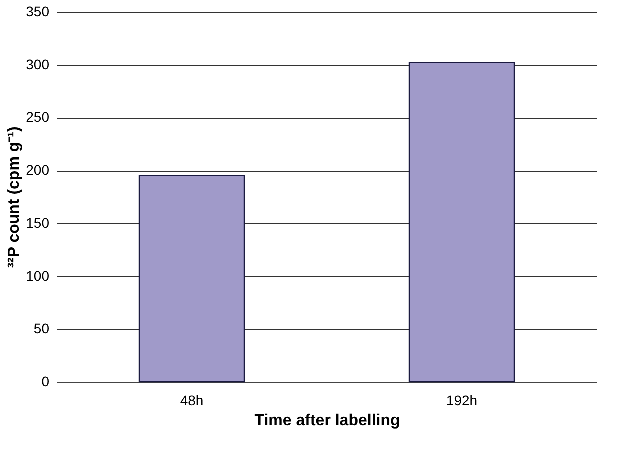 The height and width of the screenshot is (462, 639). I want to click on y-tick-label: 300, so click(38, 64).